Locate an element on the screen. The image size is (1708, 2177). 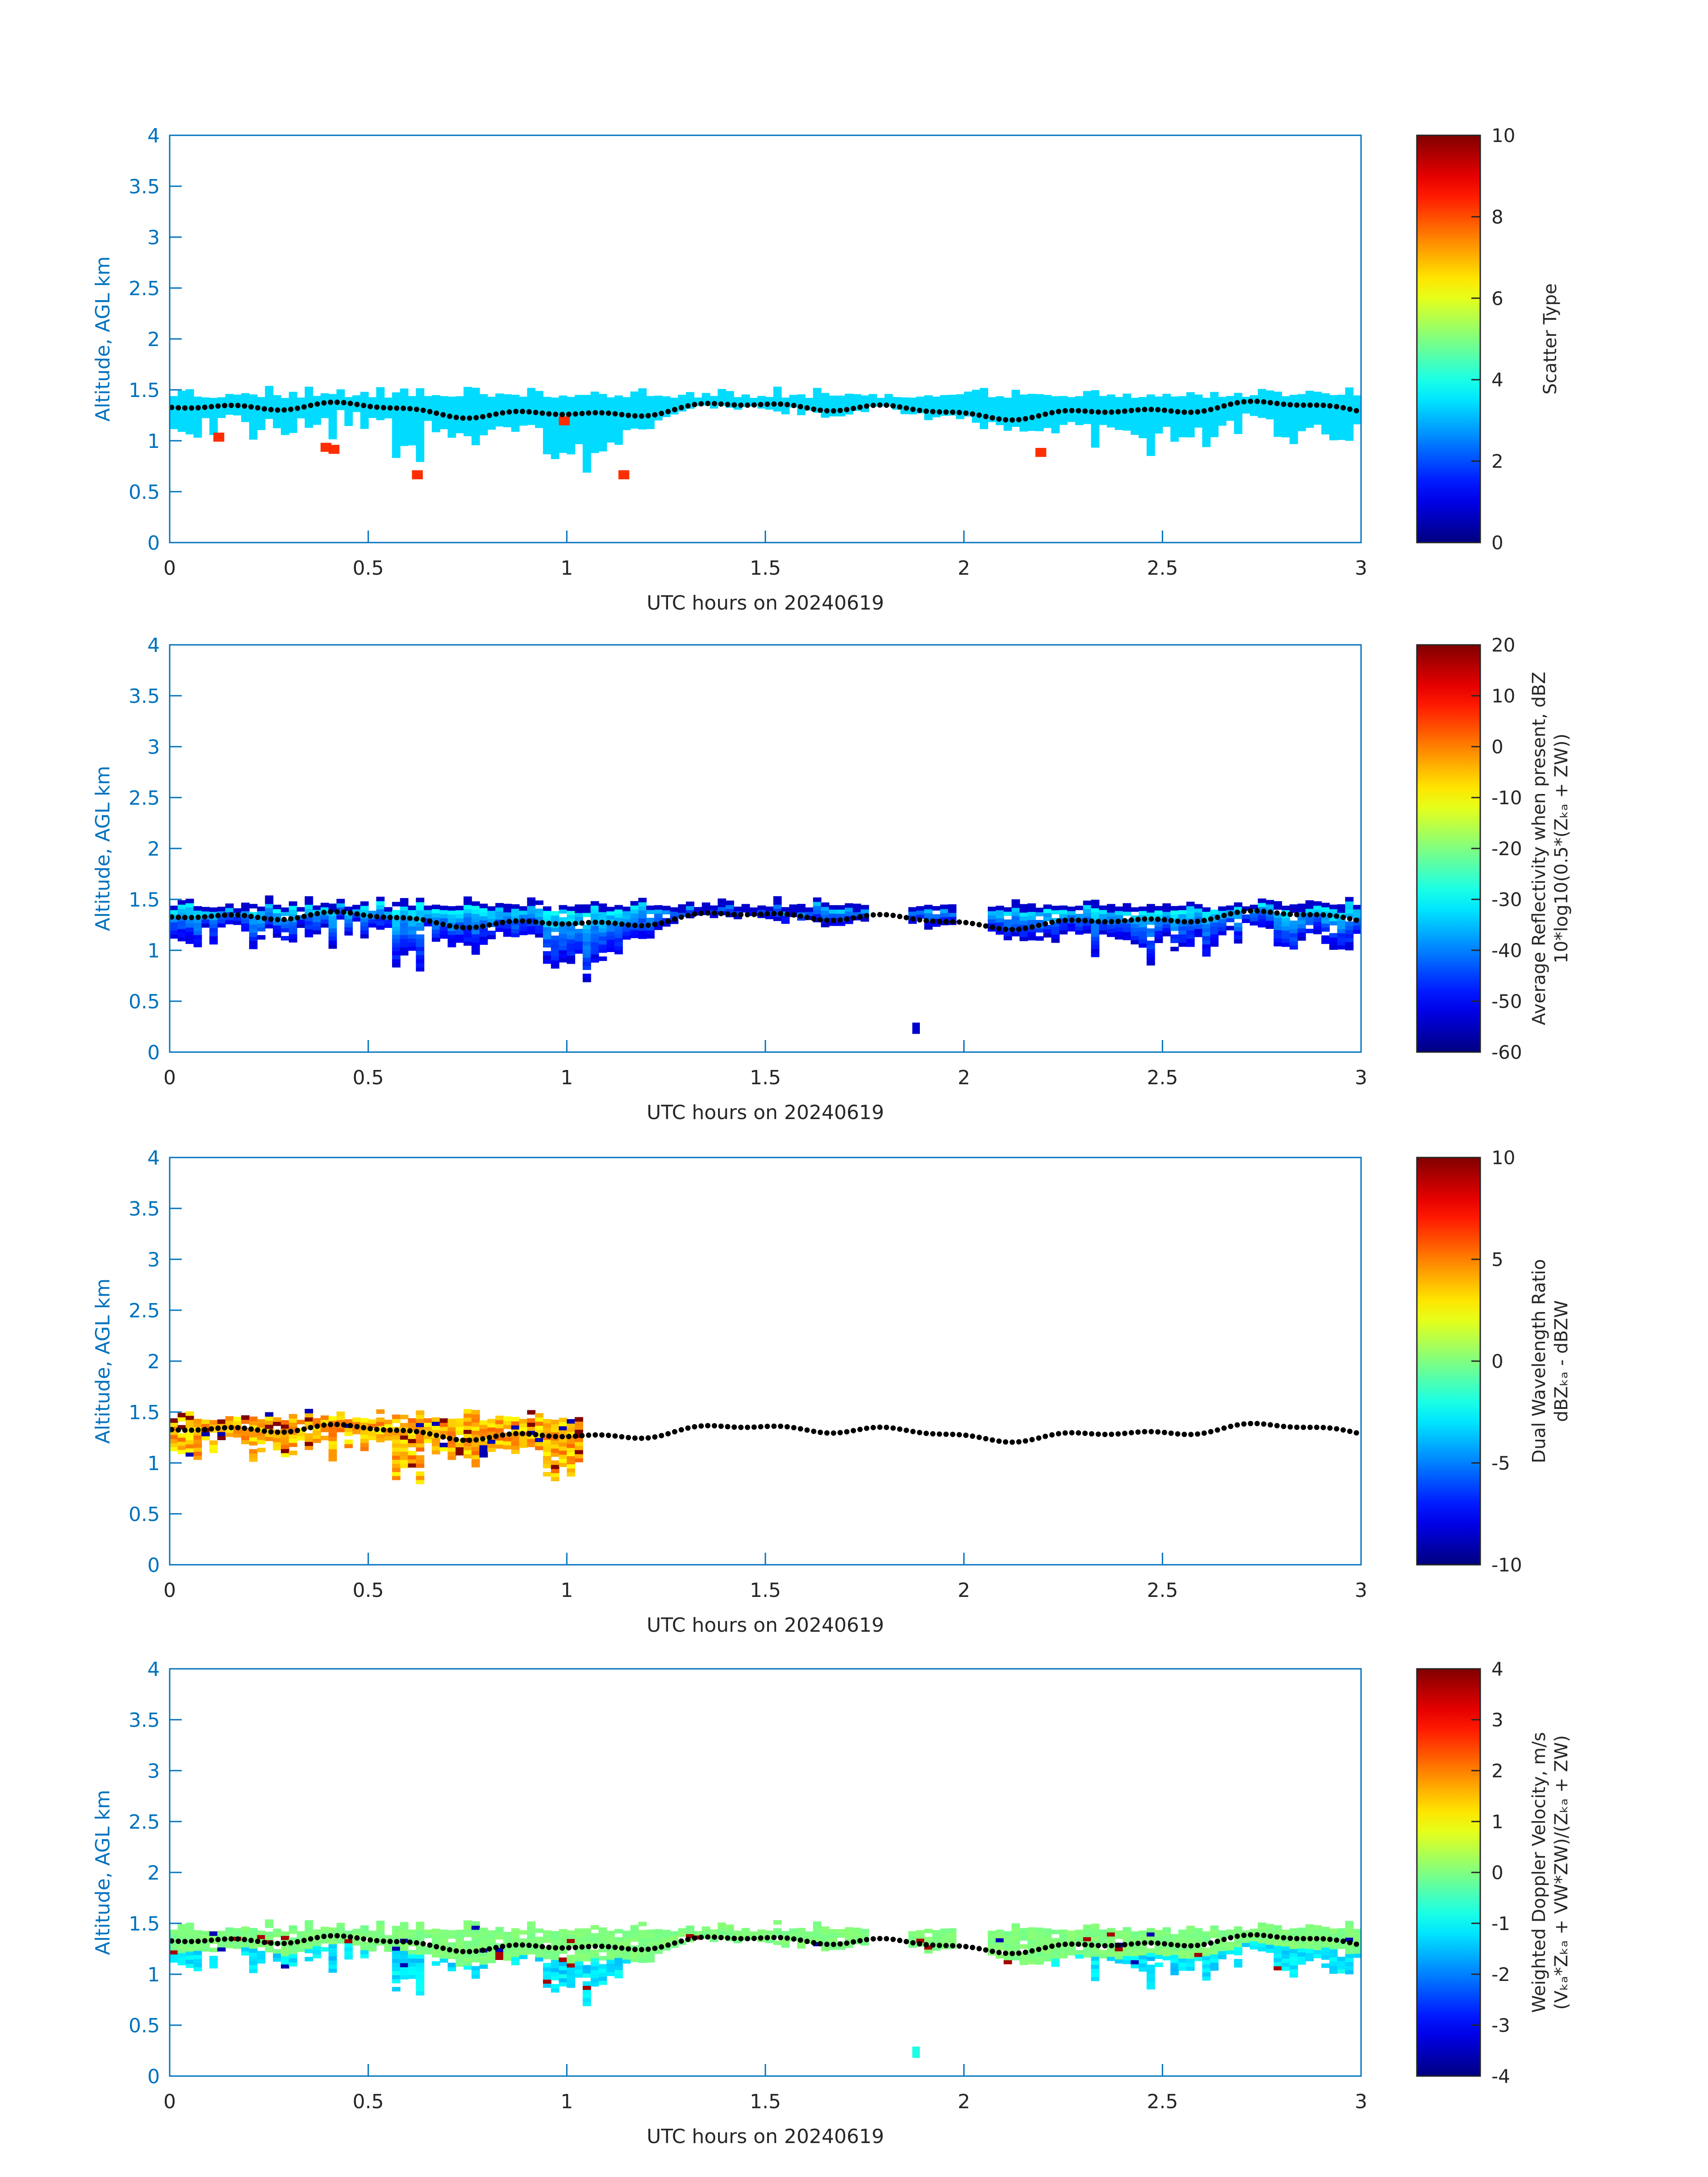
colorbar-tick-label: 20 is located at coordinates (1503, 645).